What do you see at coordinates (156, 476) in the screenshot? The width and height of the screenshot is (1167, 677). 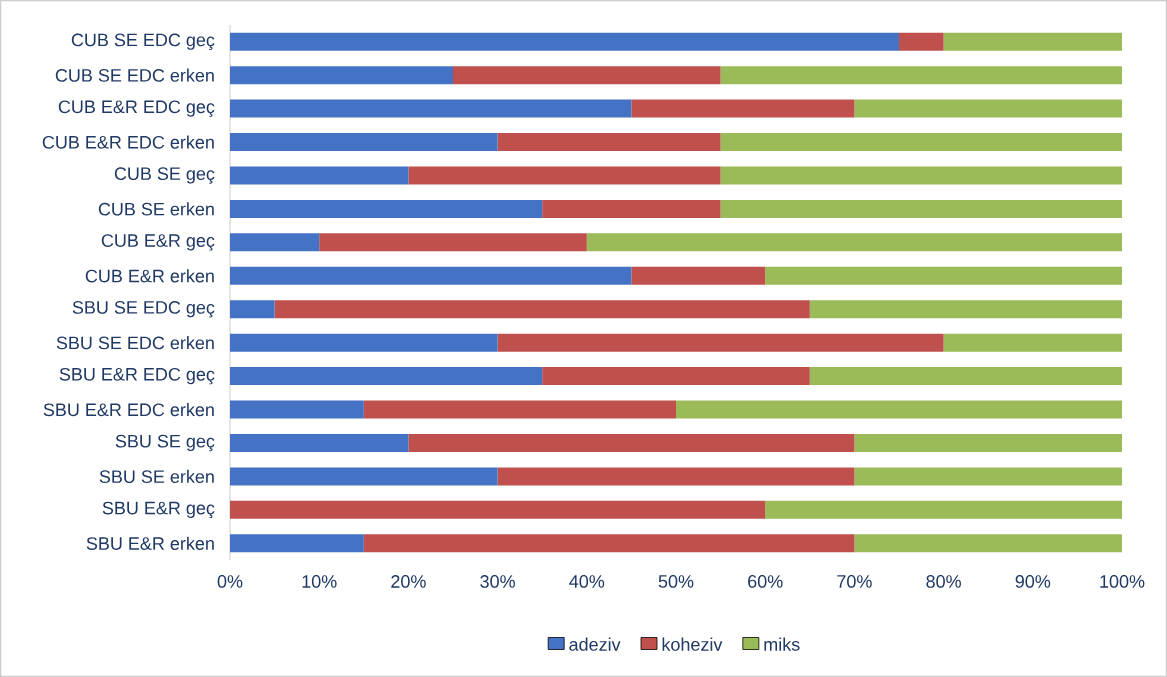 I see `y-tick-label: SBU SE erken` at bounding box center [156, 476].